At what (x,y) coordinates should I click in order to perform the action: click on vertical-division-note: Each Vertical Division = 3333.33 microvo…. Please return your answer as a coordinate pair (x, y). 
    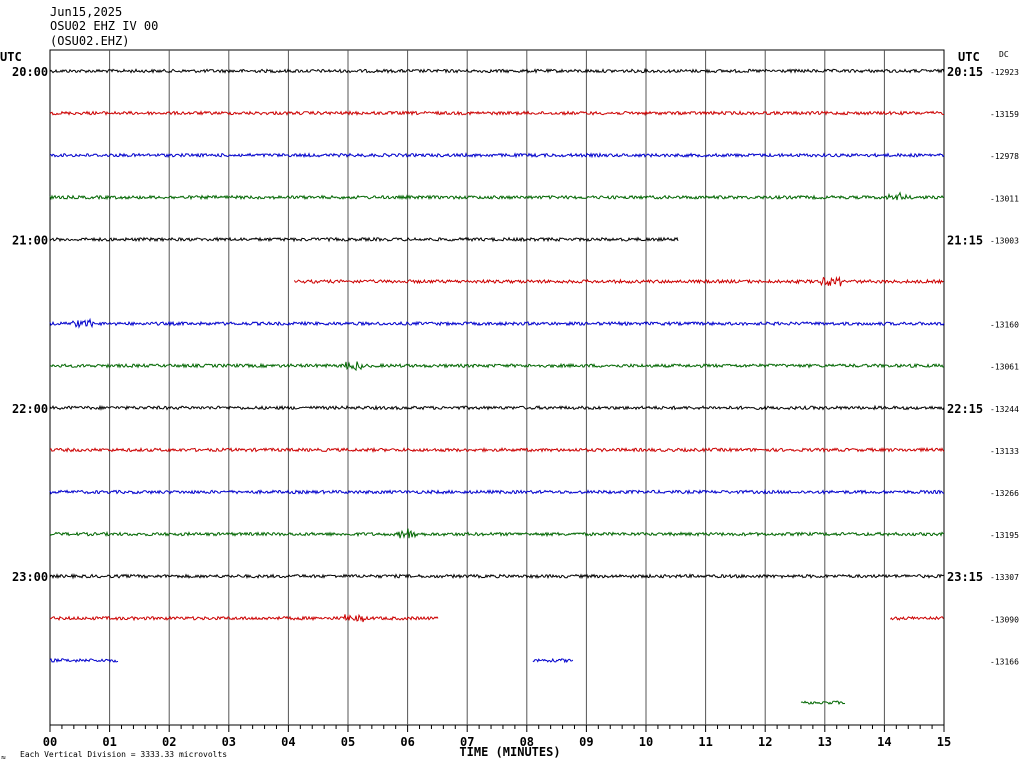
    Looking at the image, I should click on (123, 754).